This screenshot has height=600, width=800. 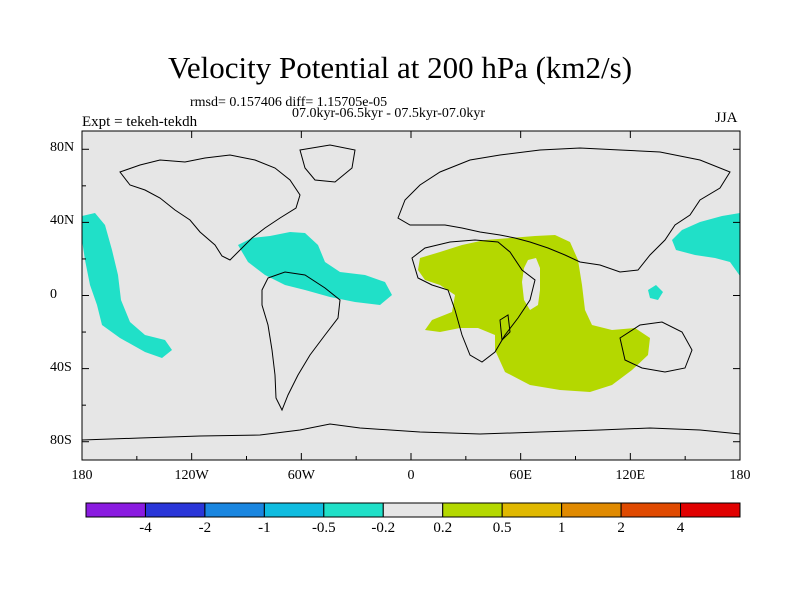 What do you see at coordinates (505, 328) in the screenshot?
I see `coast-madagascar` at bounding box center [505, 328].